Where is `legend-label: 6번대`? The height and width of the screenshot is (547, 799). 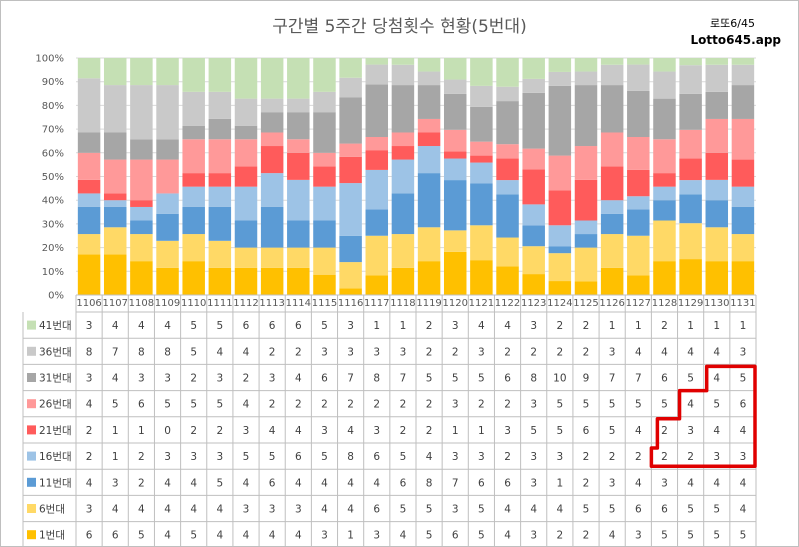 legend-label: 6번대 is located at coordinates (52, 510).